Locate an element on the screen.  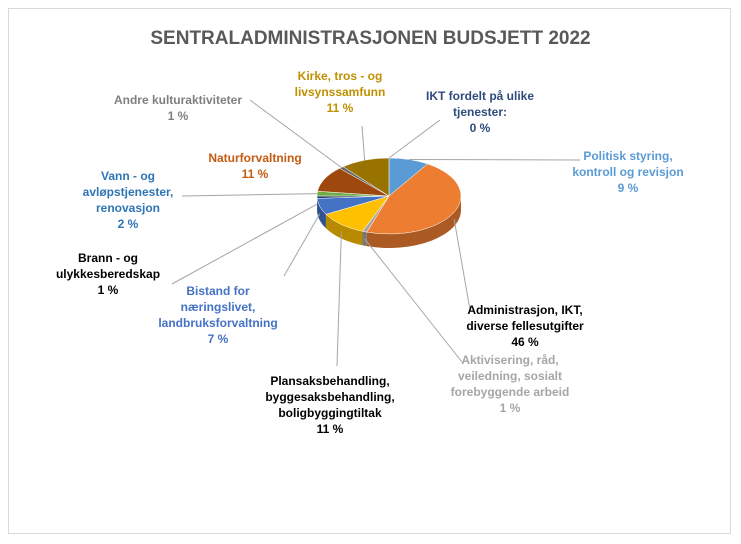
slice is located at coordinates (414, 199).